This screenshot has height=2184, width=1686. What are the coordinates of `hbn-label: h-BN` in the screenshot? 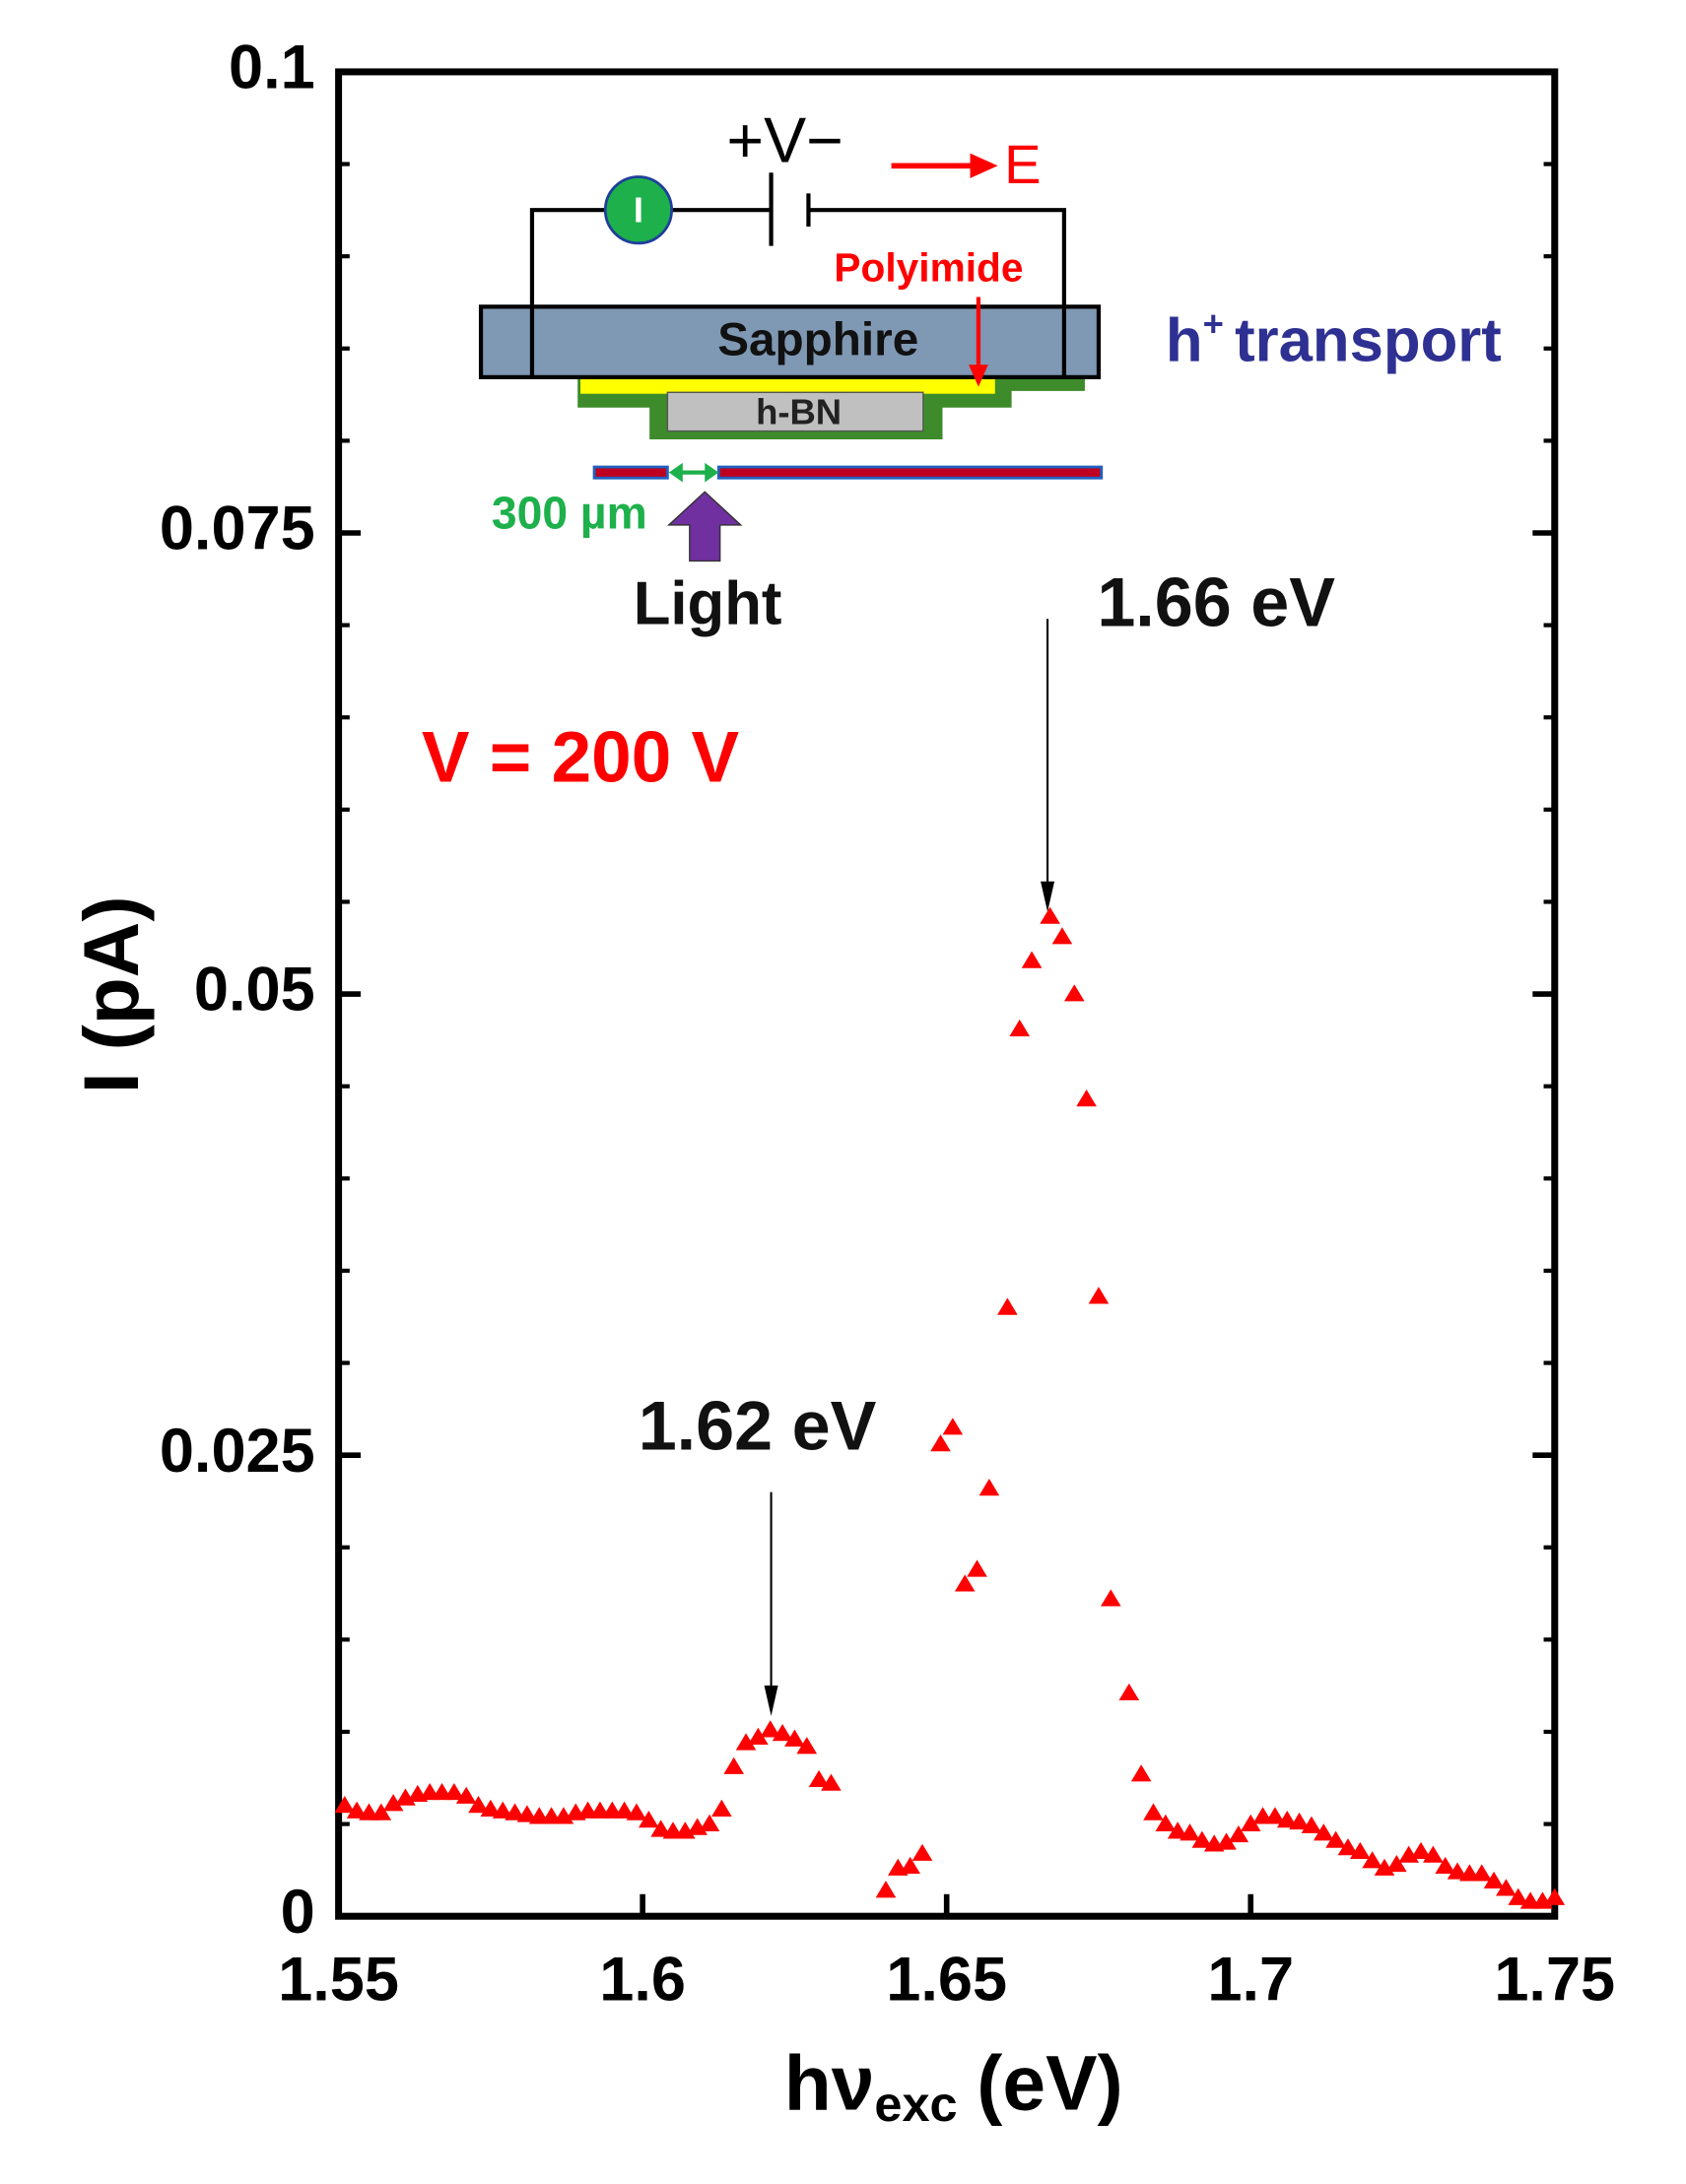 It's located at (799, 411).